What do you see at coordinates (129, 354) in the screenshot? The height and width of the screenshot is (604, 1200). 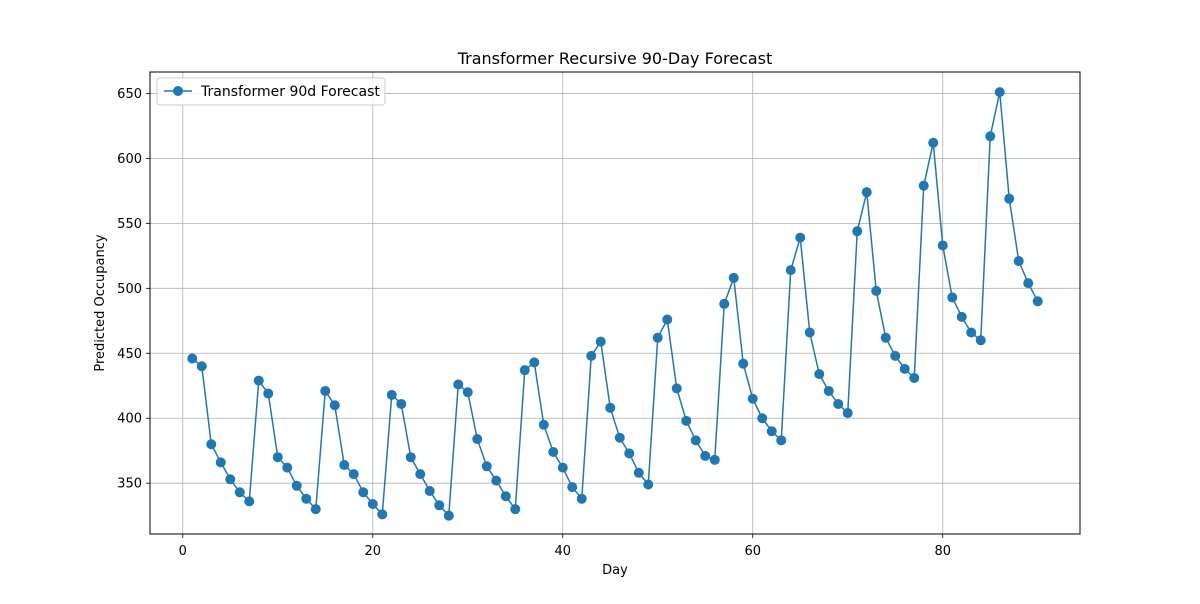 I see `y-tick-label: 450` at bounding box center [129, 354].